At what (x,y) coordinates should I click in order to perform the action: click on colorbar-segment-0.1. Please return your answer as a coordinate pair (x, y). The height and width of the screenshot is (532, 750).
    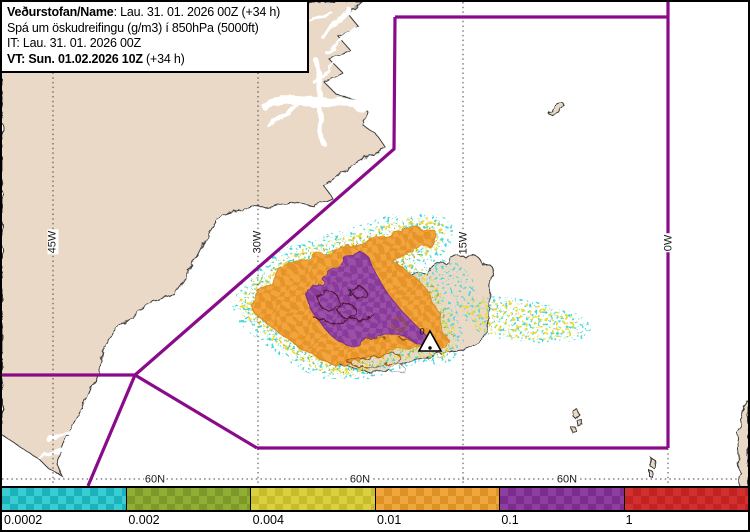
    Looking at the image, I should click on (562, 499).